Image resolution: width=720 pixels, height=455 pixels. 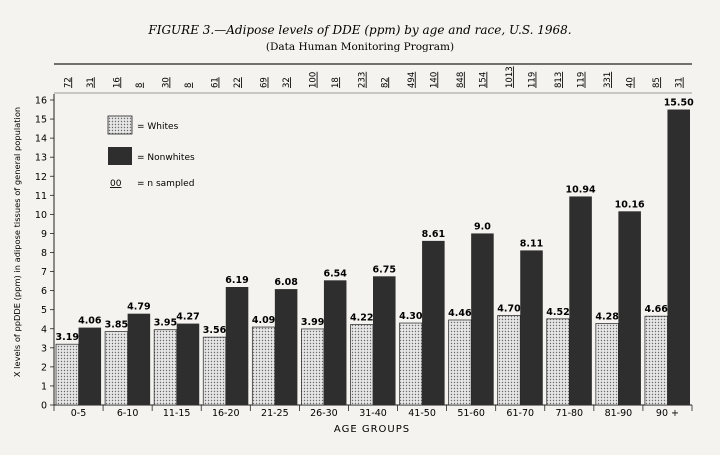 What do you see at coordinates (44, 329) in the screenshot?
I see `y-tick-label: 4` at bounding box center [44, 329].